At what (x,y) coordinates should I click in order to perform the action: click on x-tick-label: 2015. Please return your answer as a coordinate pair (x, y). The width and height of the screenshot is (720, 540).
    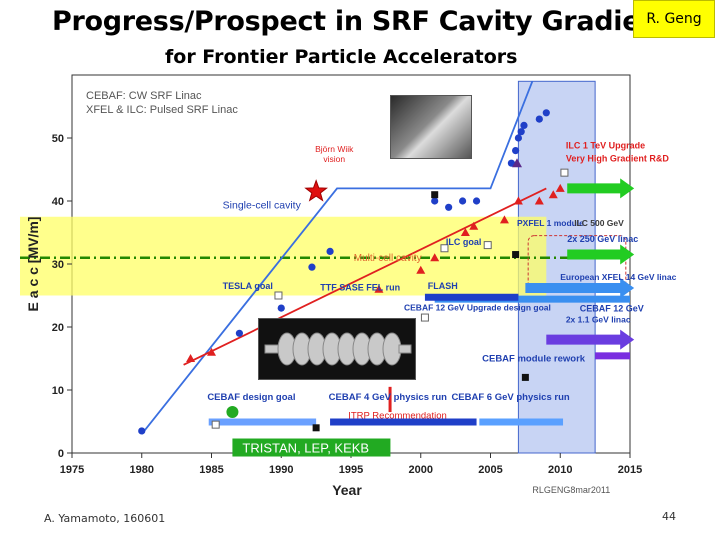
    Looking at the image, I should click on (630, 470).